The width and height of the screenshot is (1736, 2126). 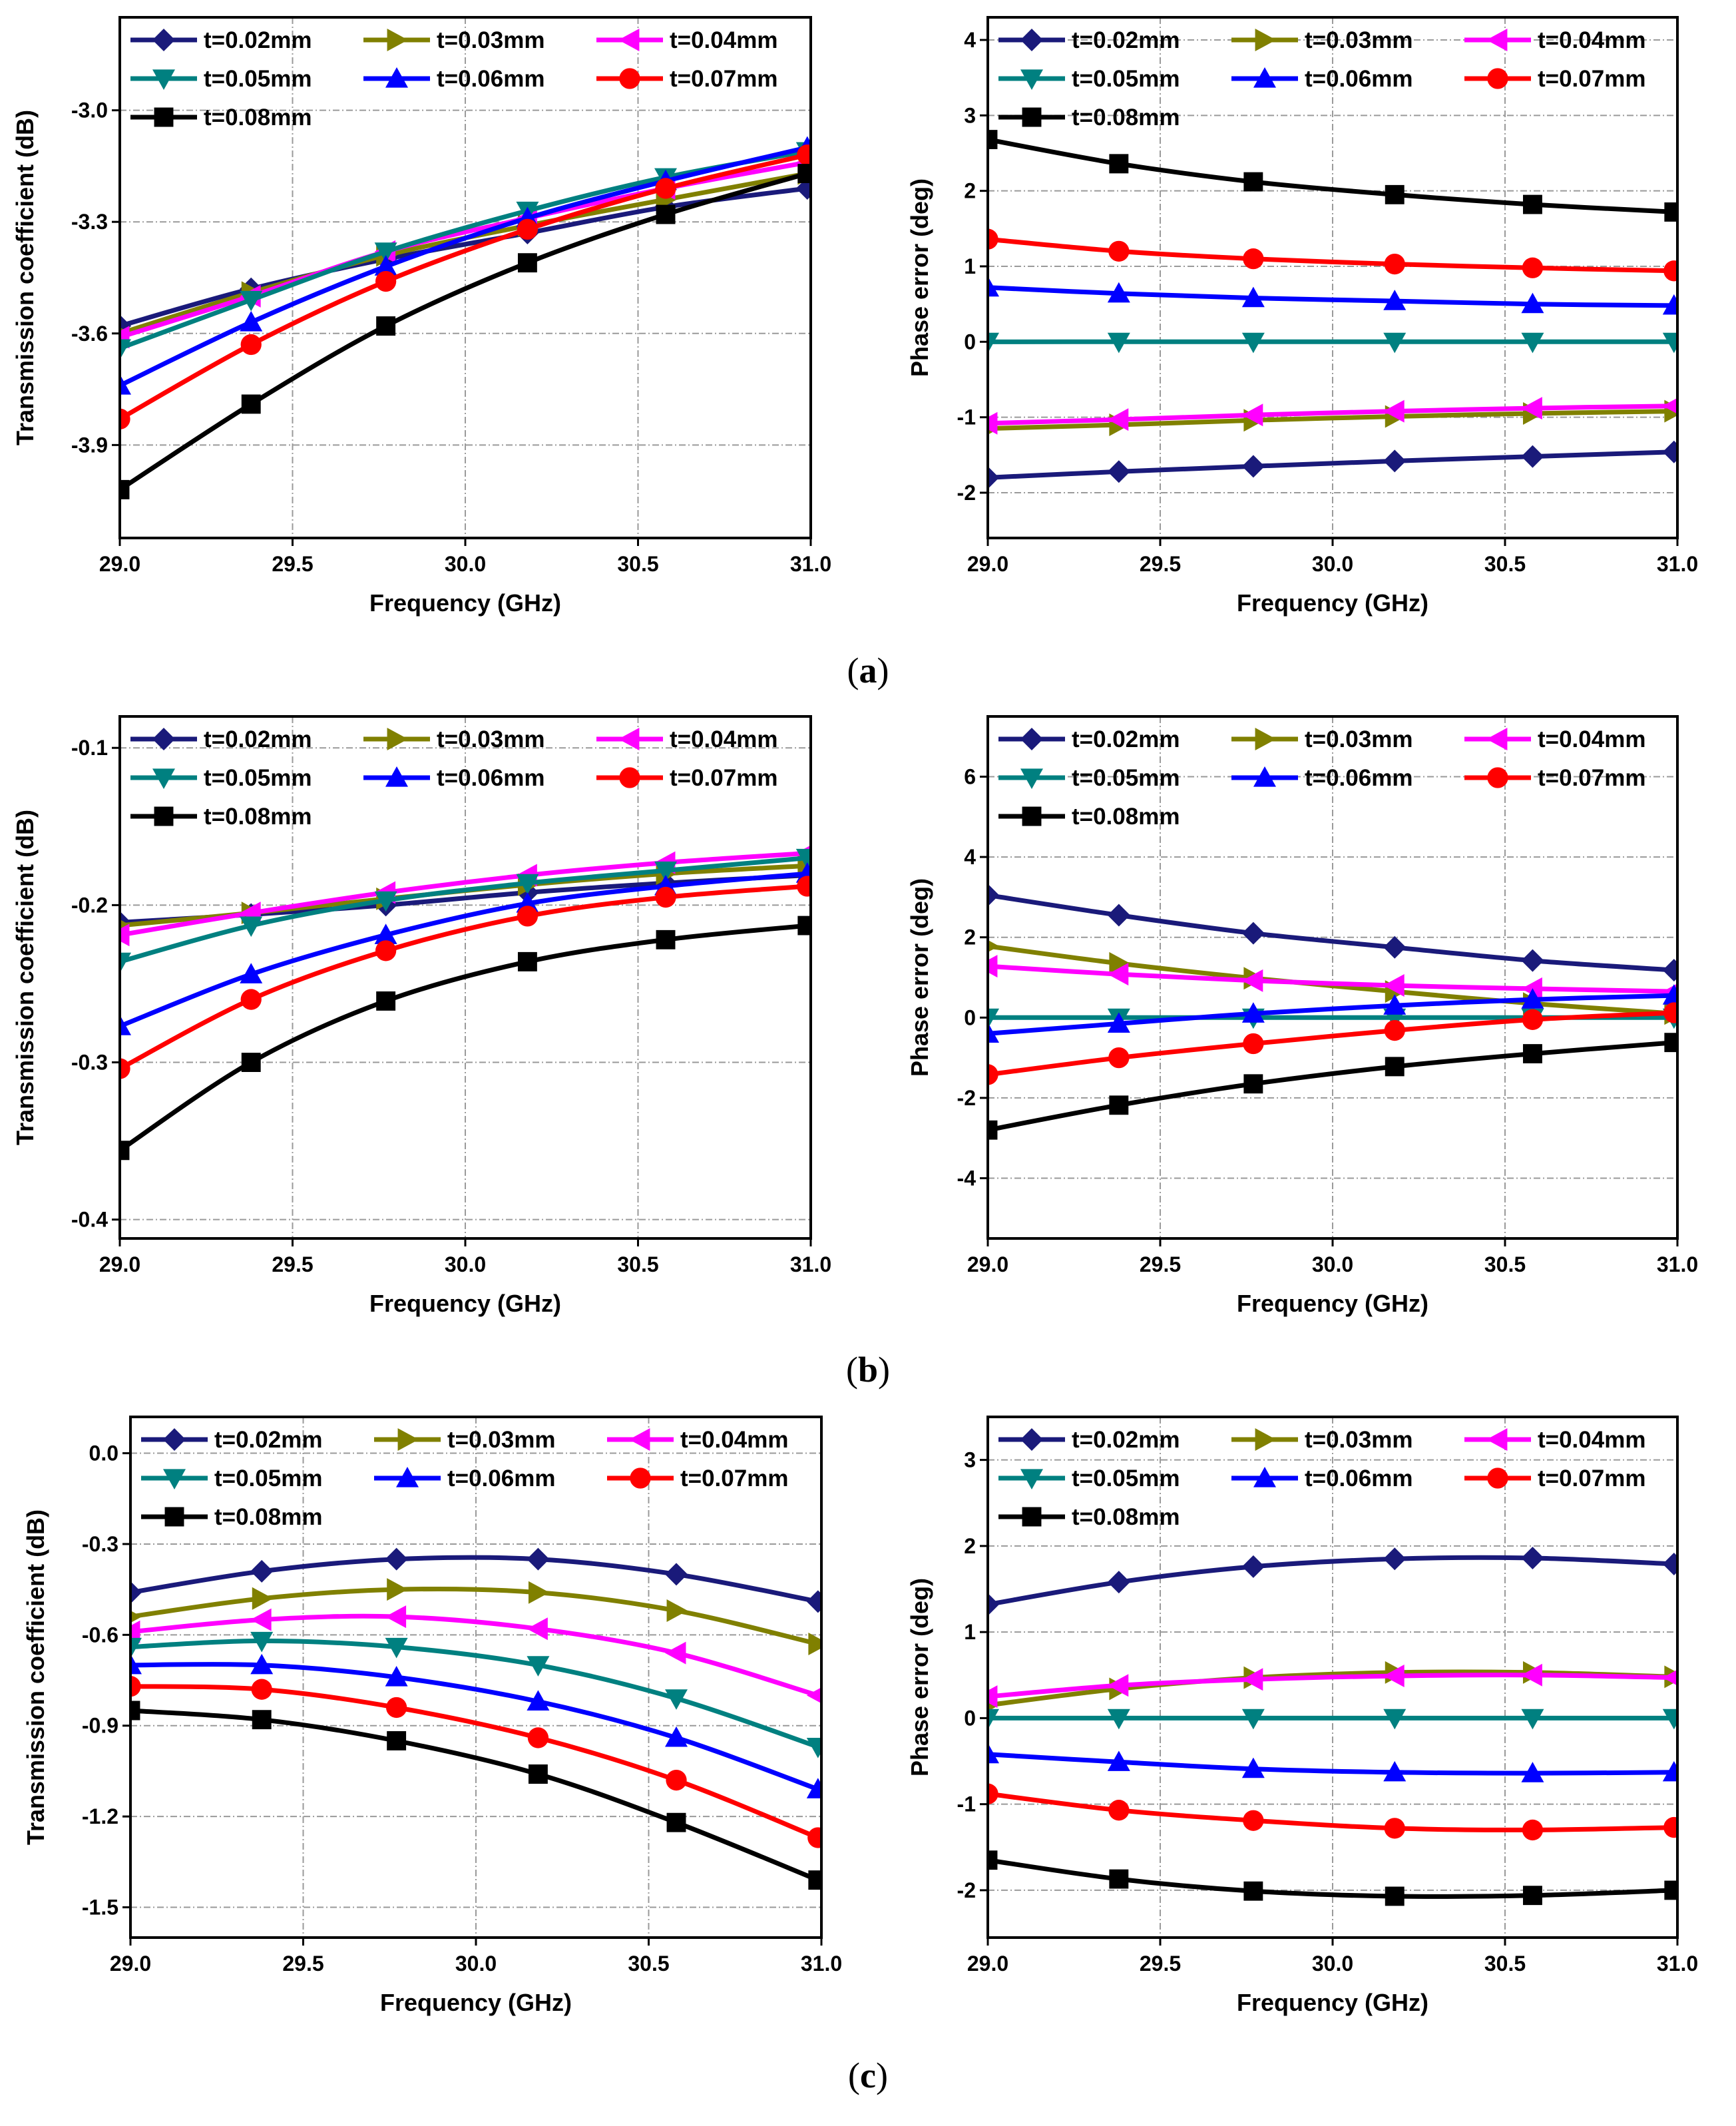 What do you see at coordinates (103, 1453) in the screenshot?
I see `y-tick-label: 0.0` at bounding box center [103, 1453].